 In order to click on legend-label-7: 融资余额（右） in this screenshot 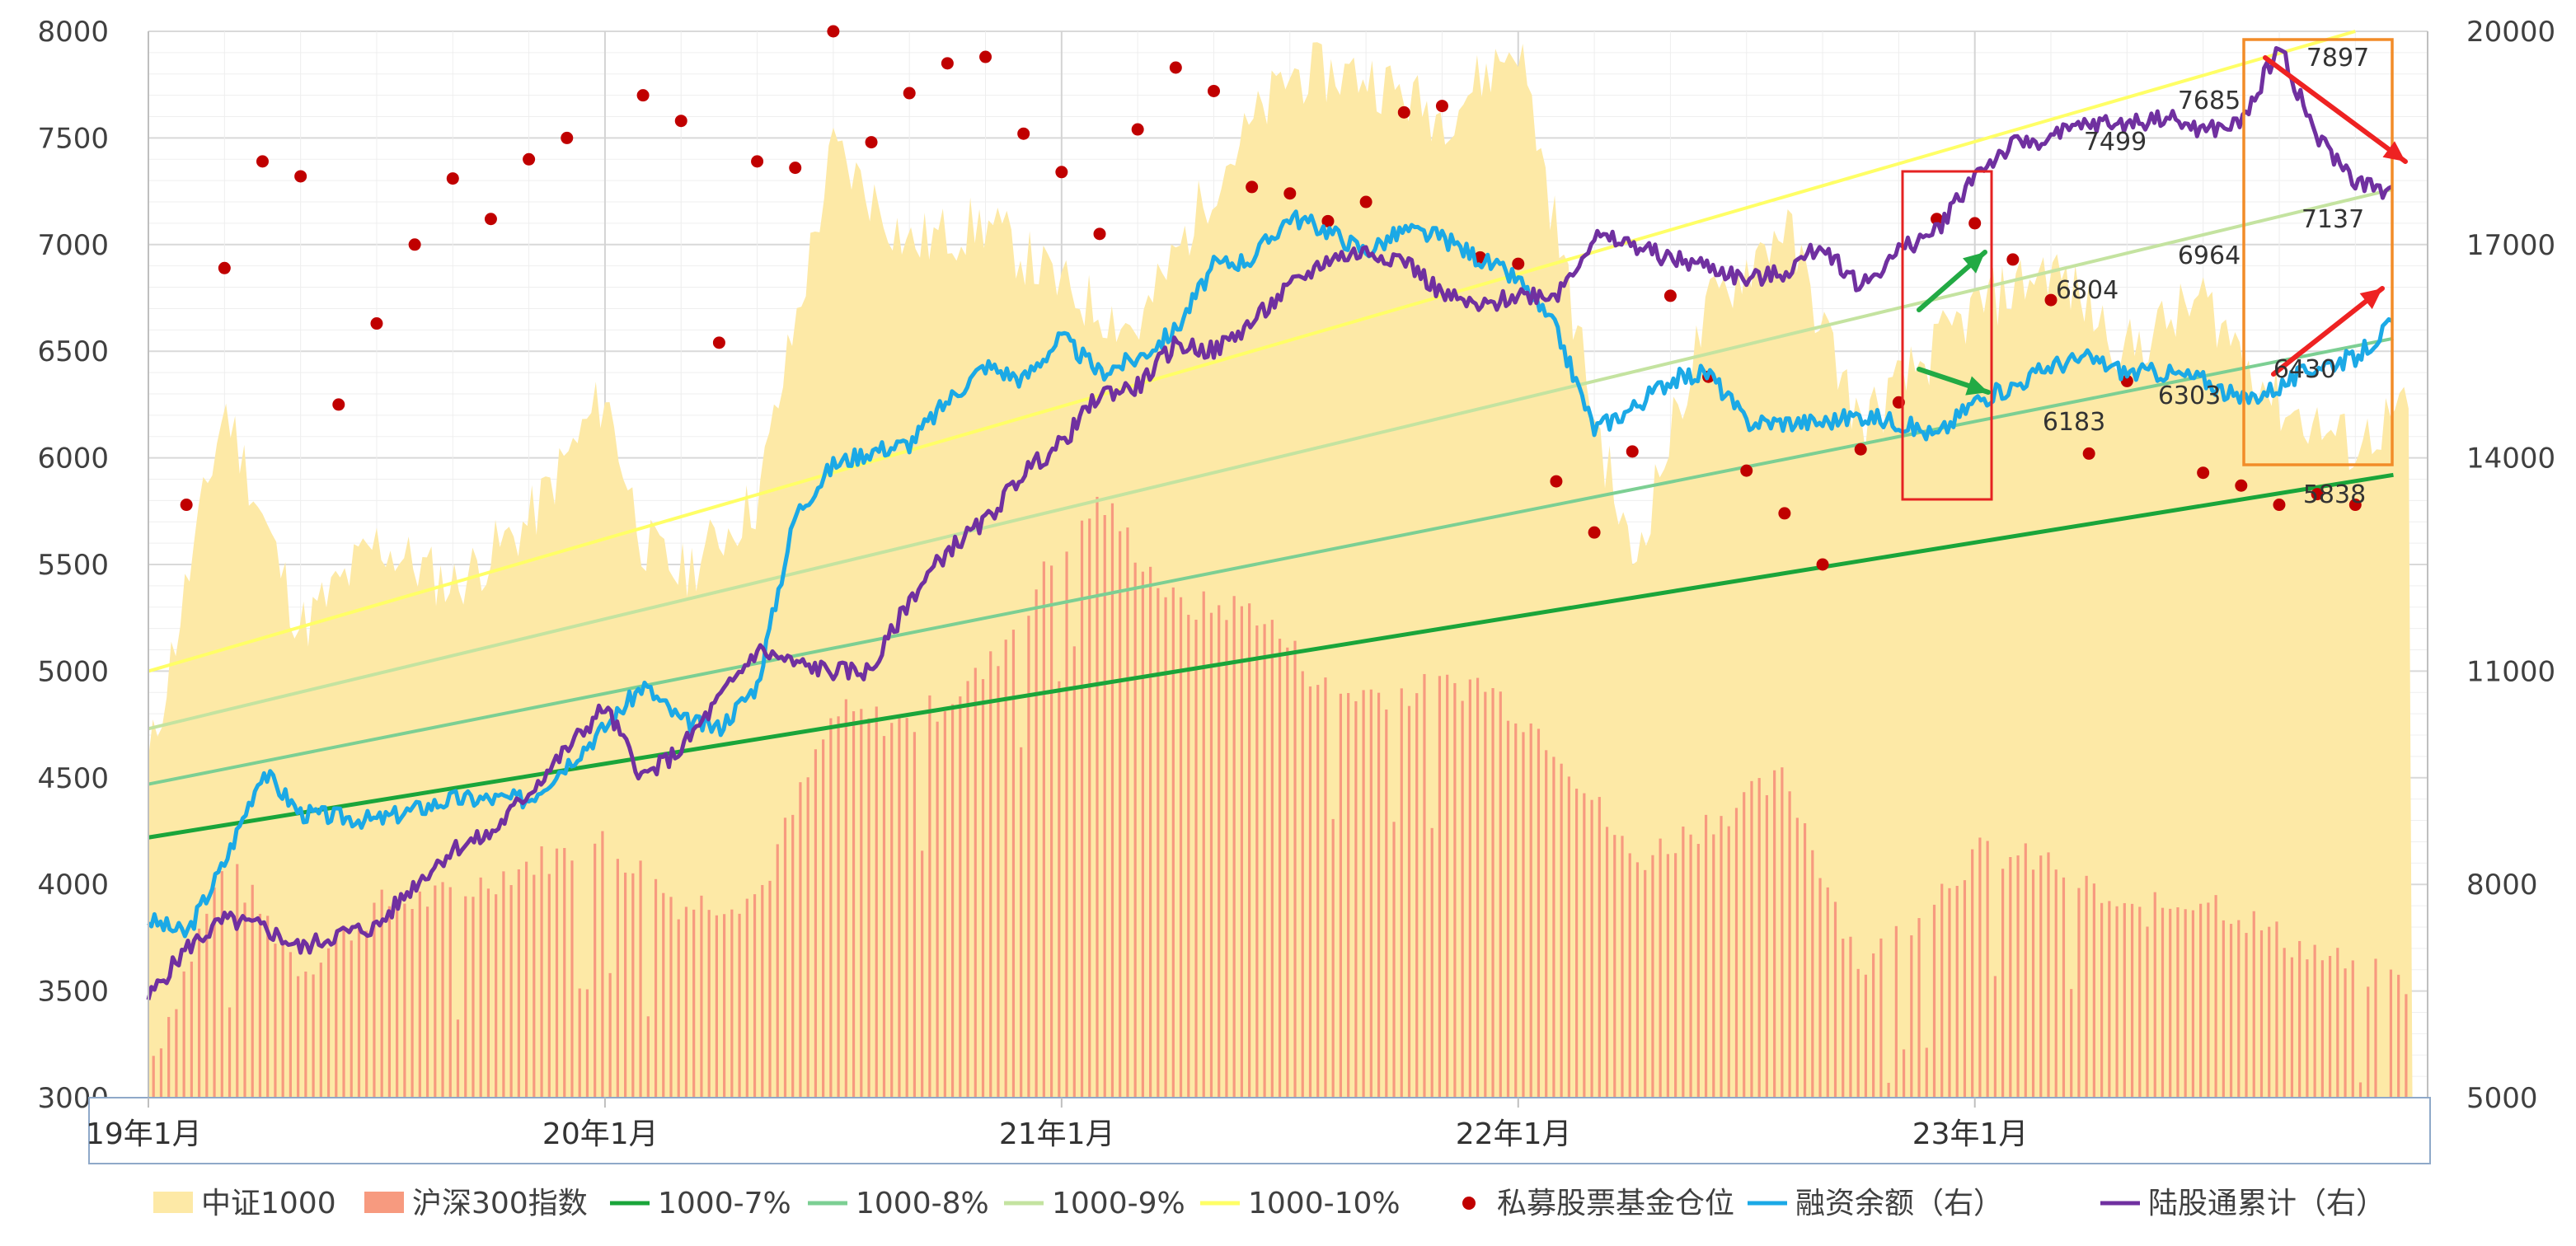, I will do `click(1899, 1203)`.